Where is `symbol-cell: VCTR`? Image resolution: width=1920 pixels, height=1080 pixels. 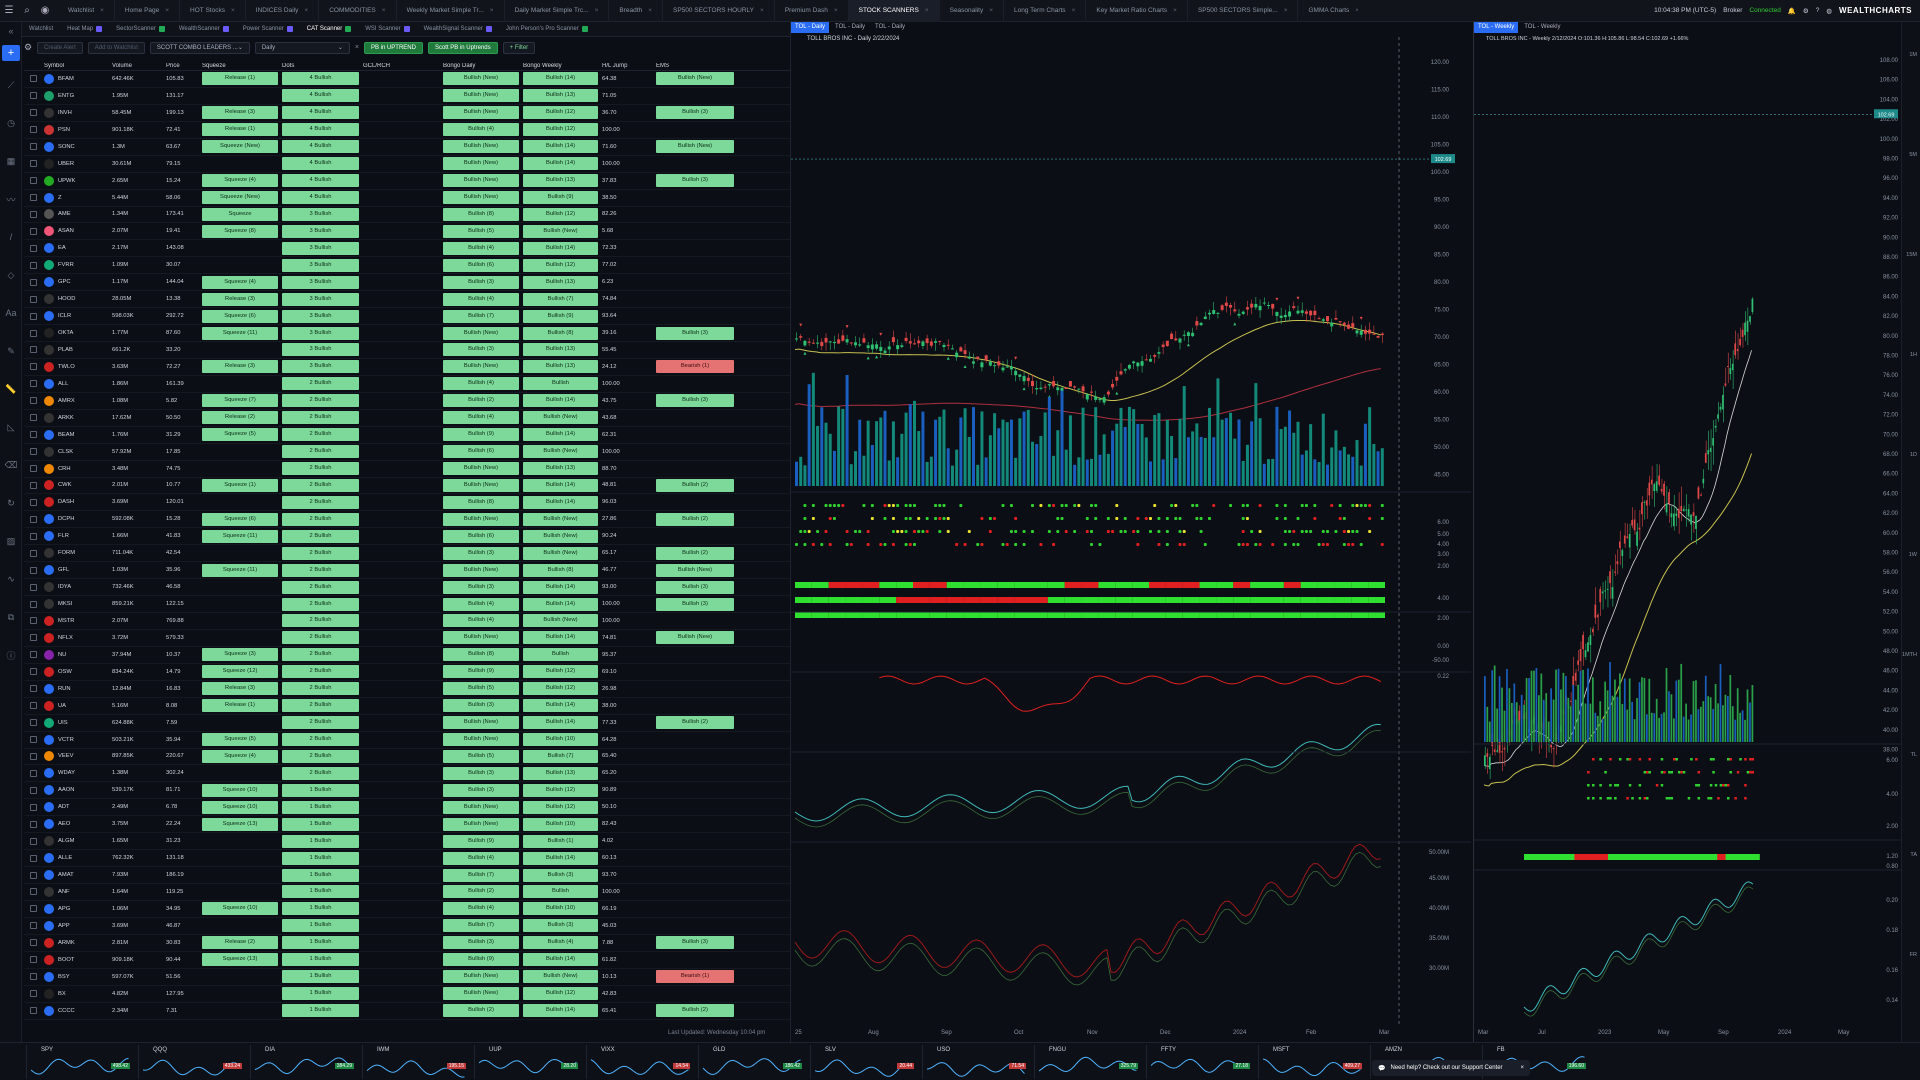
symbol-cell: VCTR is located at coordinates (66, 739).